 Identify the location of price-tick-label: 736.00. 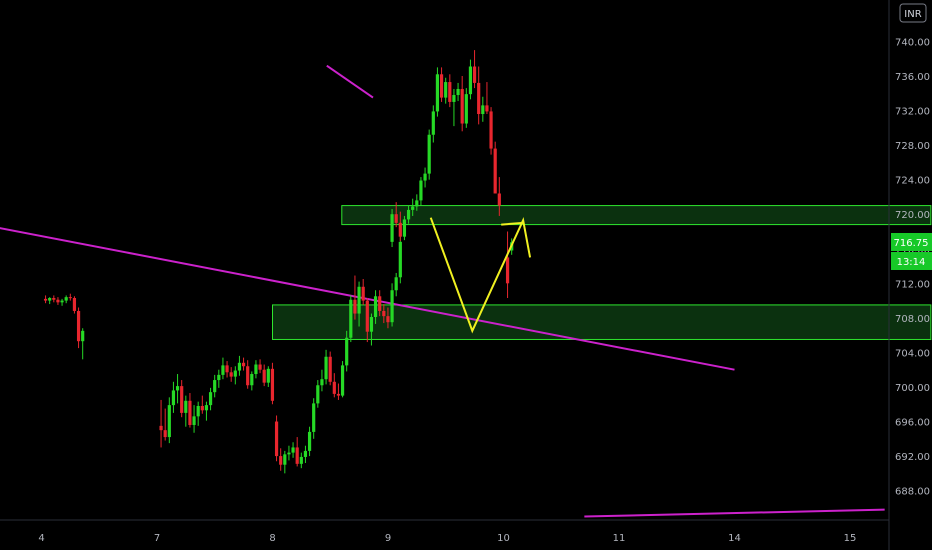
(912, 77).